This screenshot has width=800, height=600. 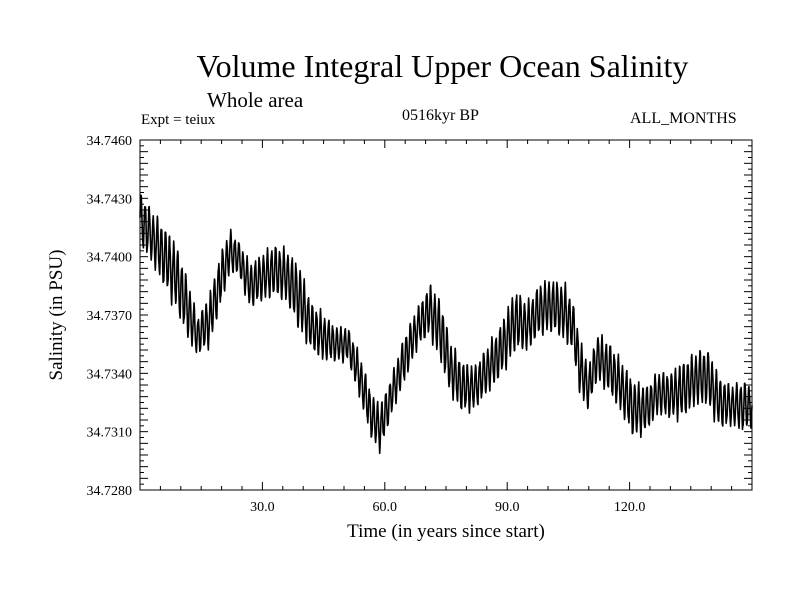 What do you see at coordinates (442, 66) in the screenshot?
I see `chart-title: Volume Integral Upper Ocean Salinity` at bounding box center [442, 66].